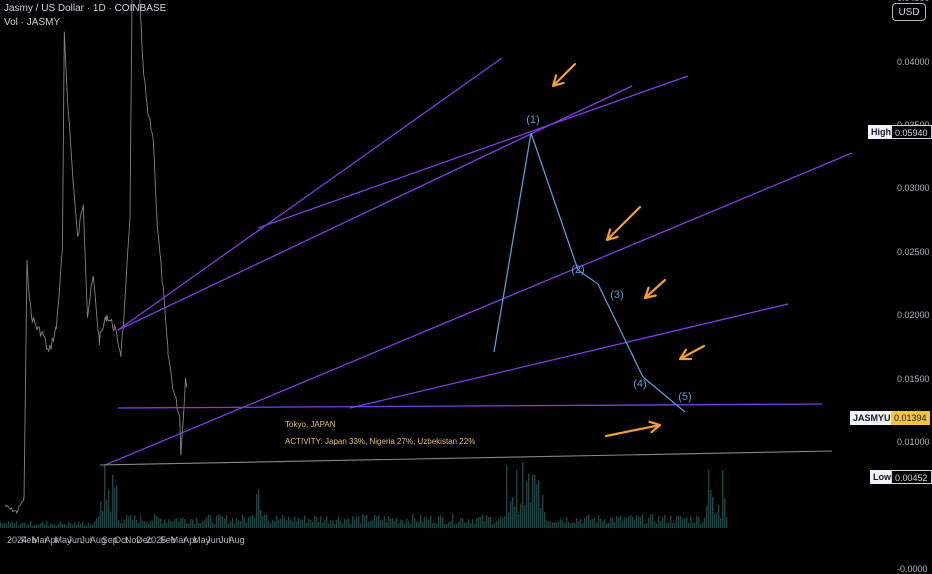 Image resolution: width=932 pixels, height=574 pixels. What do you see at coordinates (156, 540) in the screenshot?
I see `time-tick-label: 2025` at bounding box center [156, 540].